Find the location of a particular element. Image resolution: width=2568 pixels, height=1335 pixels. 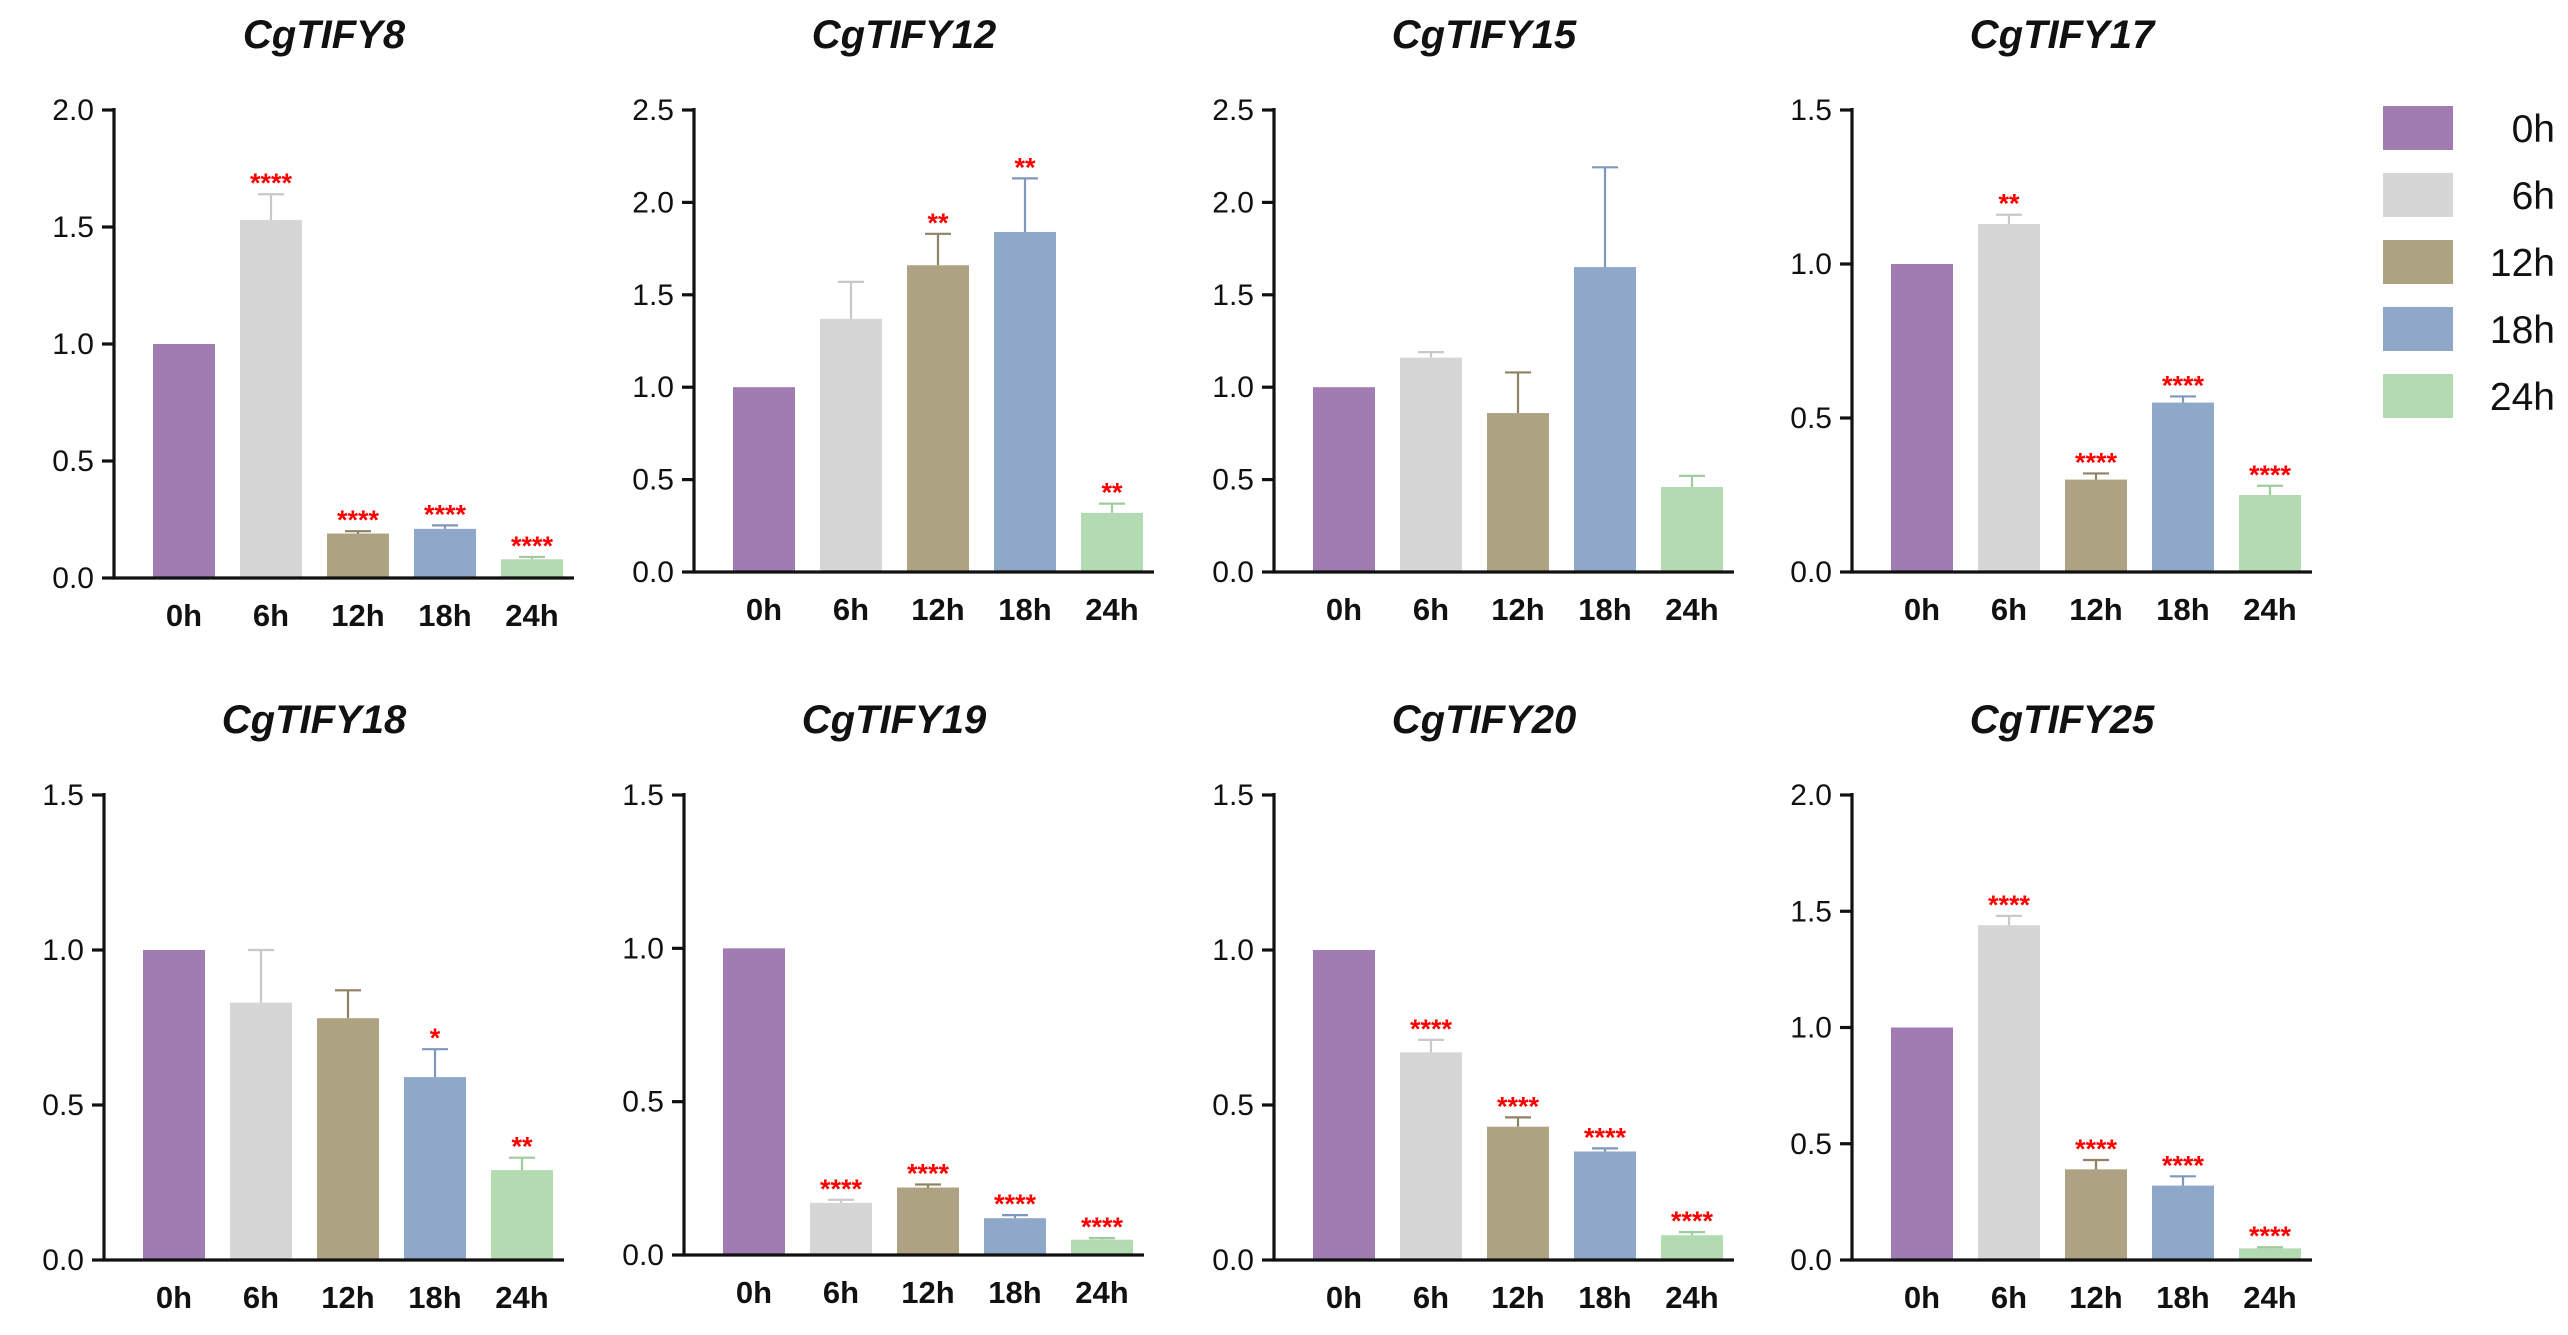

legend-item-18h: 18h is located at coordinates (2469, 329).